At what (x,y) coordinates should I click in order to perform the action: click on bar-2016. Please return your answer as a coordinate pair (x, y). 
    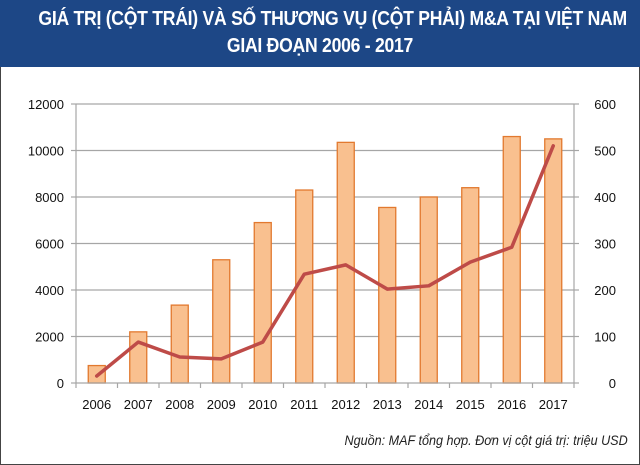
    Looking at the image, I should click on (511, 259).